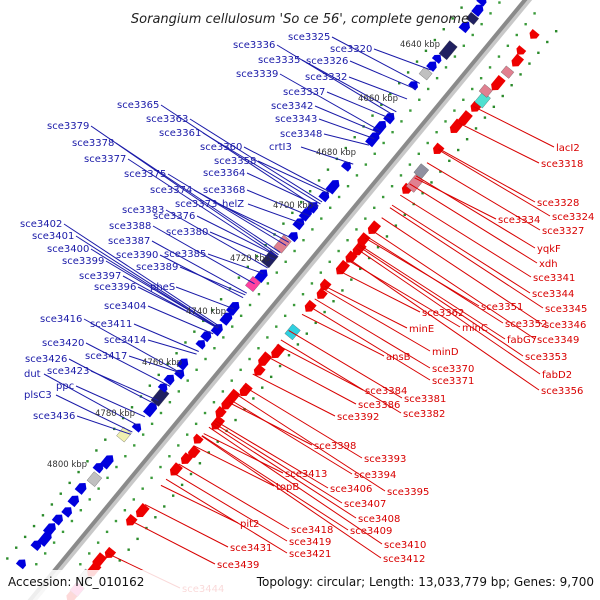 The height and width of the screenshot is (600, 600). Describe the element at coordinates (65, 386) in the screenshot. I see `gene-label-forward: ppc` at that location.